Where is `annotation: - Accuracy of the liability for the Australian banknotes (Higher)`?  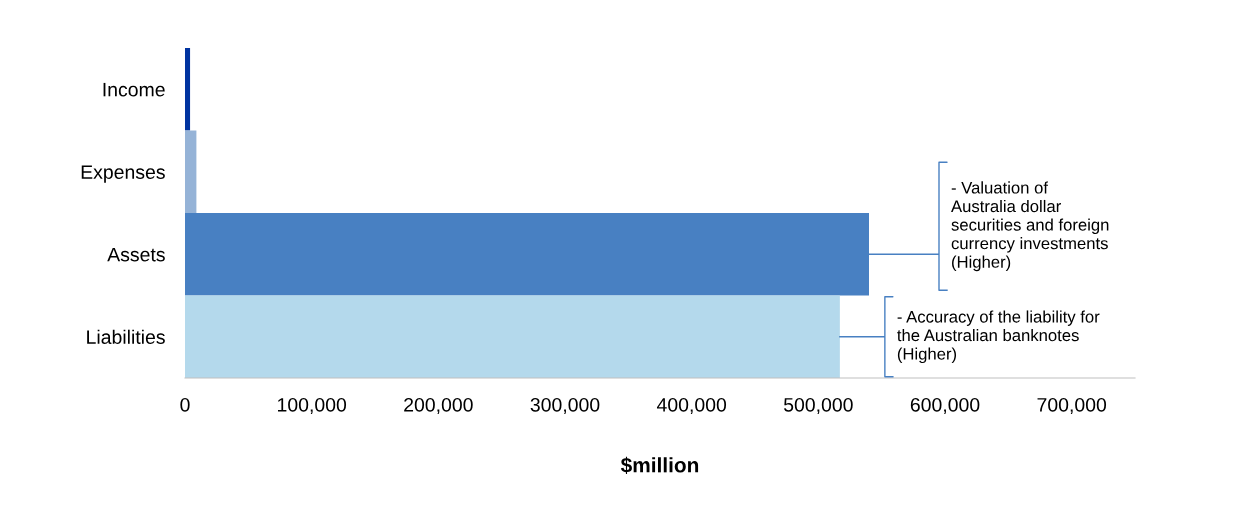 annotation: - Accuracy of the liability for the Australian banknotes (Higher) is located at coordinates (998, 337).